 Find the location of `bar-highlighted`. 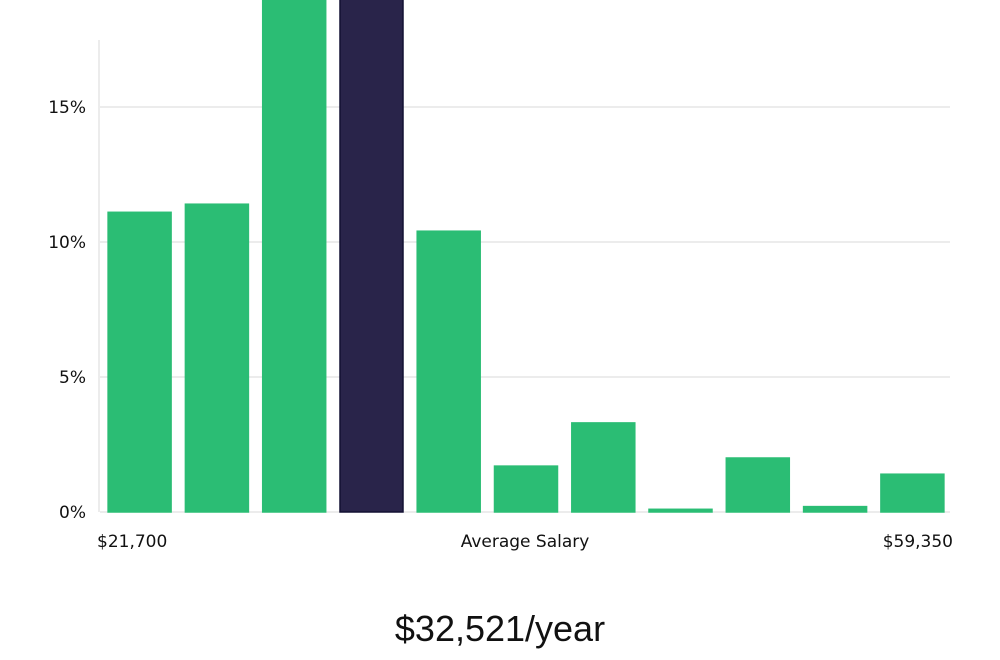

bar-highlighted is located at coordinates (371, 256).